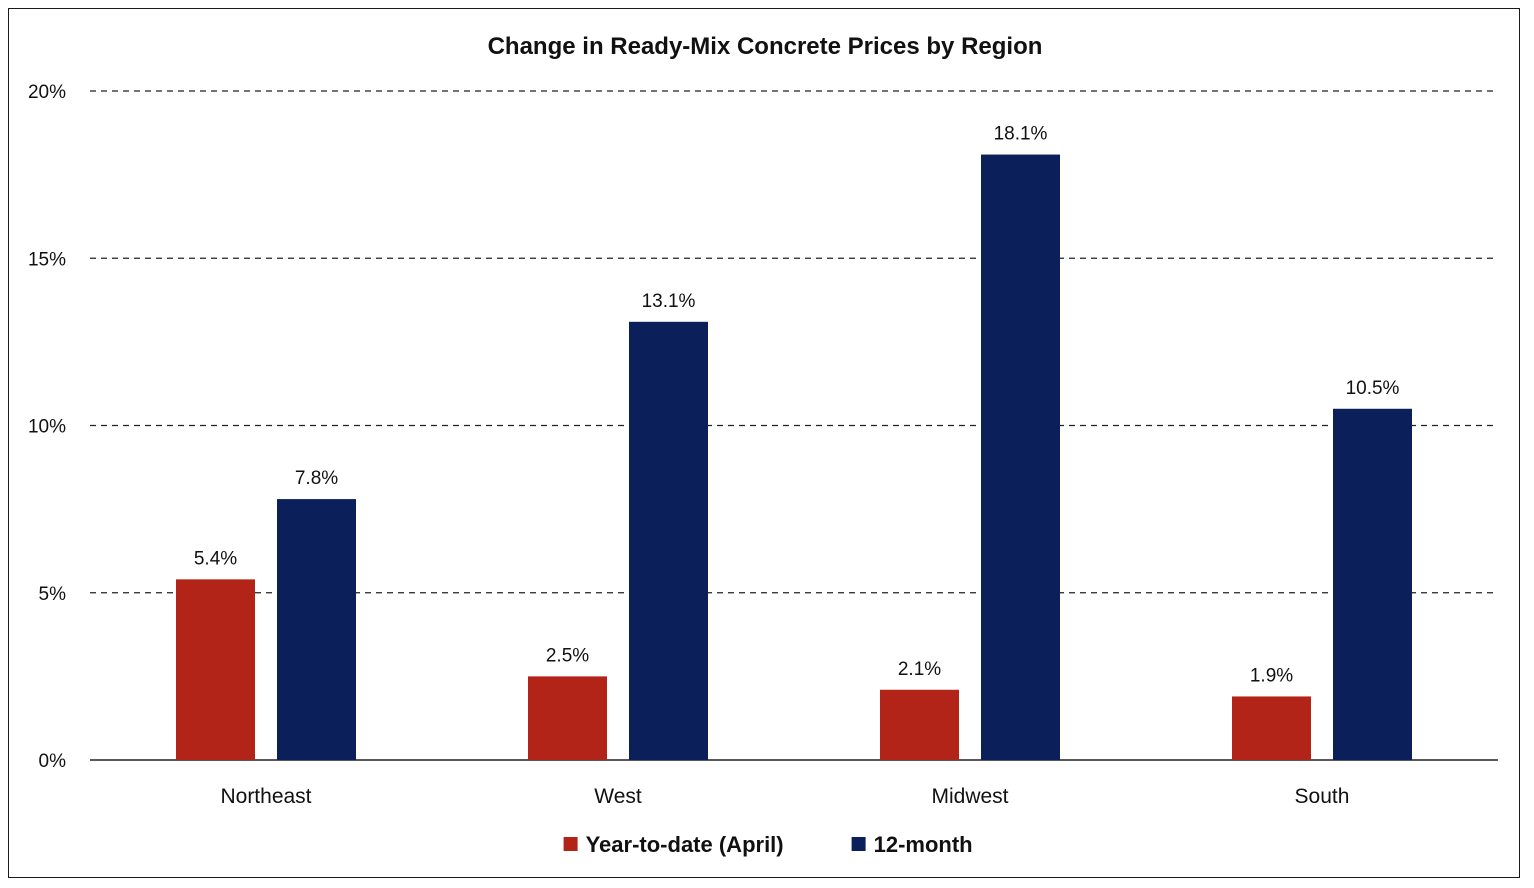 The image size is (1534, 888). I want to click on y-axis-ticks: 0% 5% 10% 15% 20%, so click(47, 427).